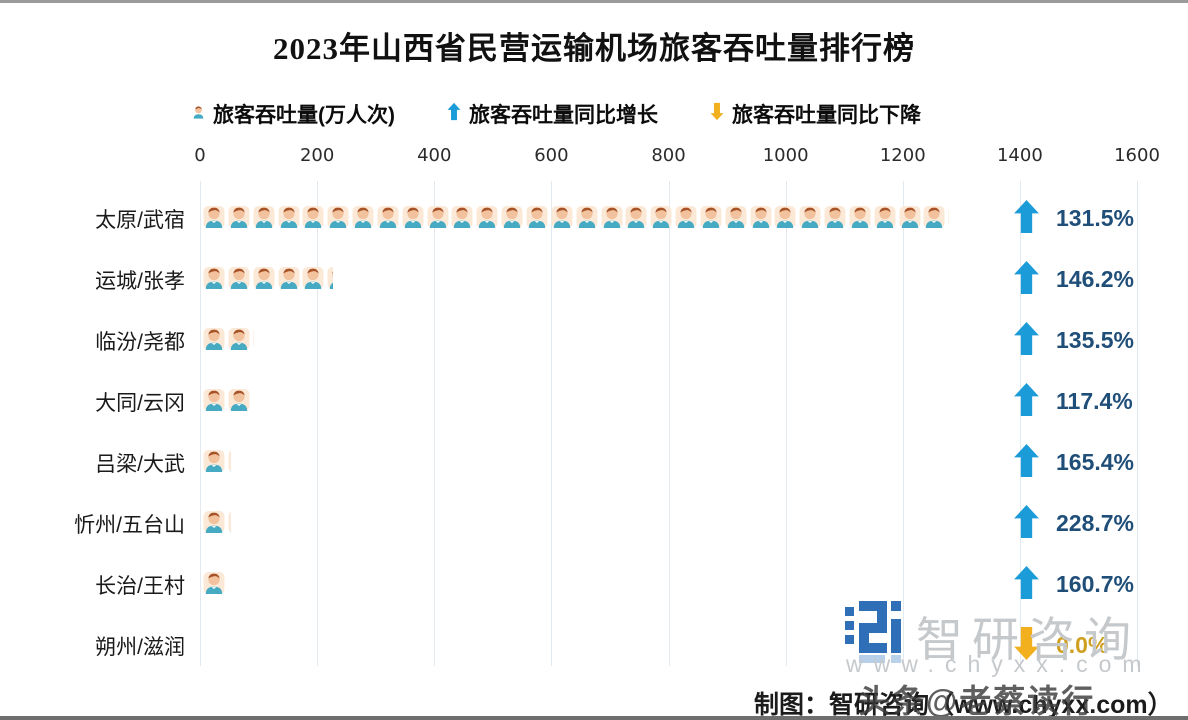 The width and height of the screenshot is (1188, 720). I want to click on x-axis-tick: 800, so click(668, 155).